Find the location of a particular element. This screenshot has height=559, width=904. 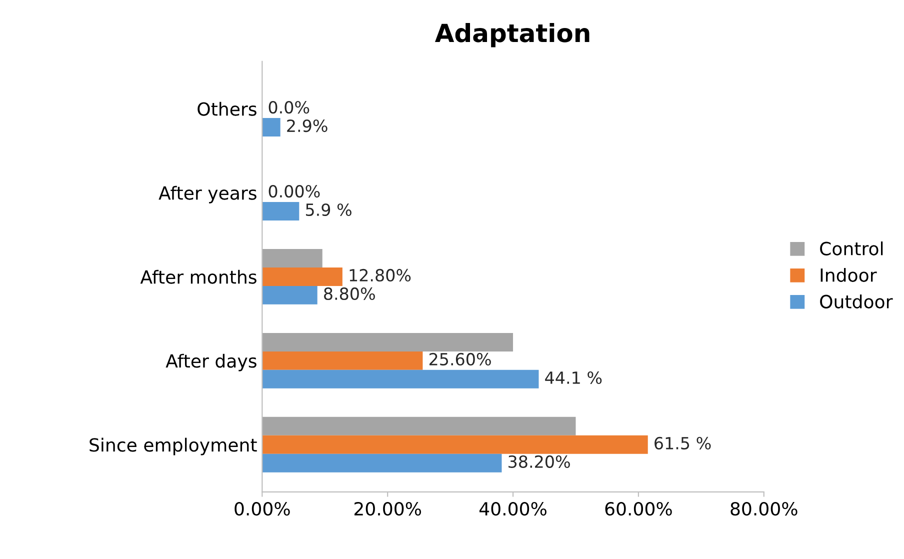

data-label: 44.1 % is located at coordinates (573, 377).